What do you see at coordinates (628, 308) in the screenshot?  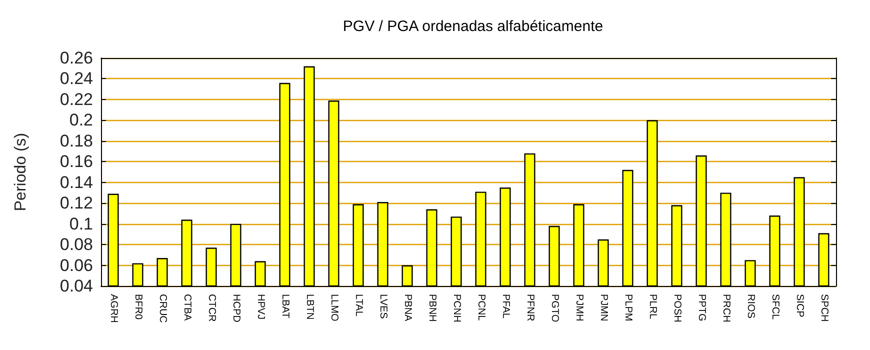 I see `x-tick-label: PLPM` at bounding box center [628, 308].